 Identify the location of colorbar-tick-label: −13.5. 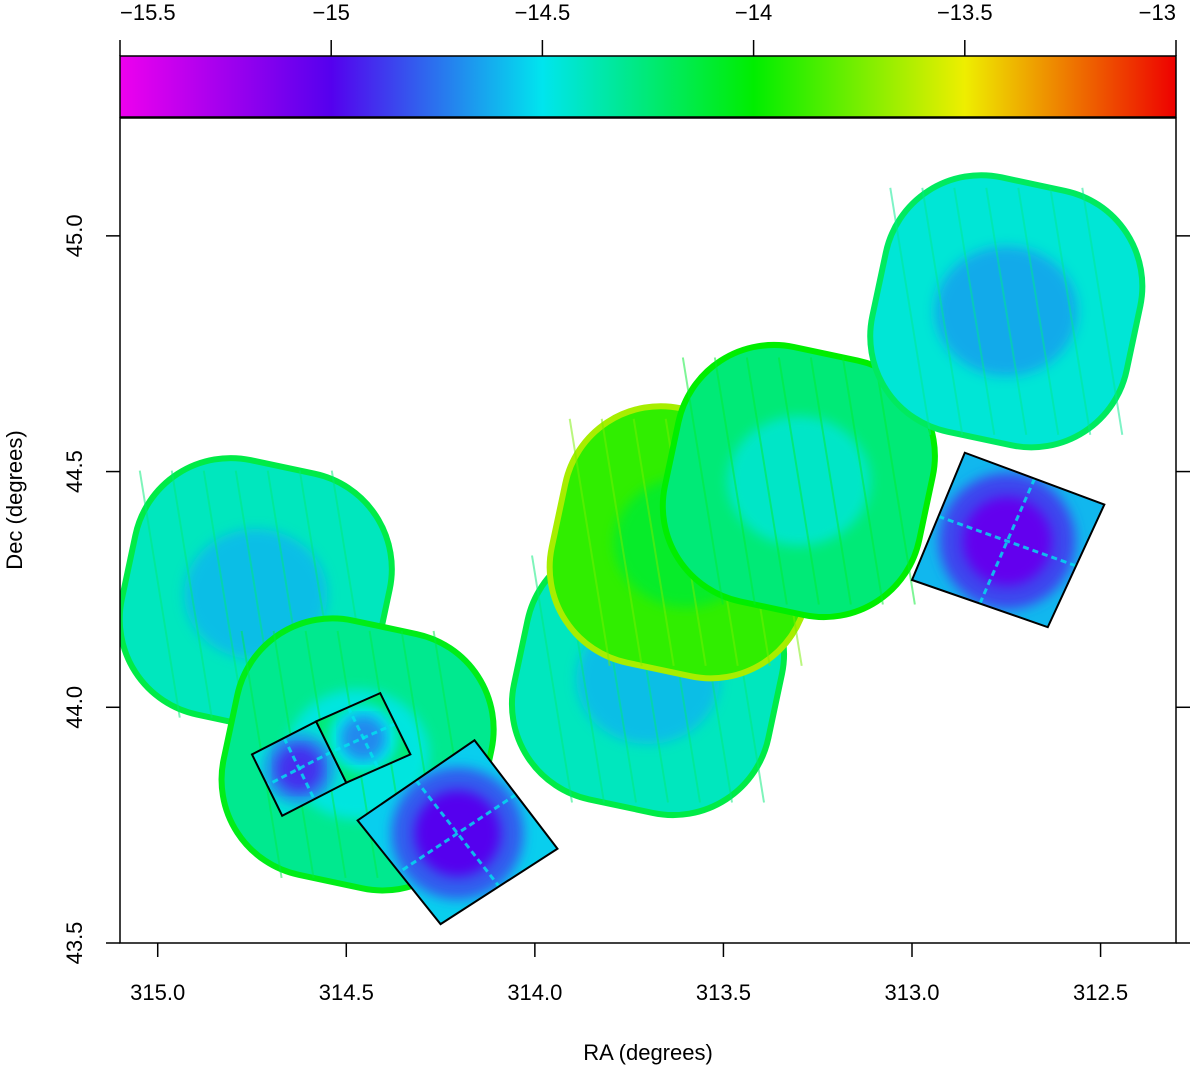
(965, 12).